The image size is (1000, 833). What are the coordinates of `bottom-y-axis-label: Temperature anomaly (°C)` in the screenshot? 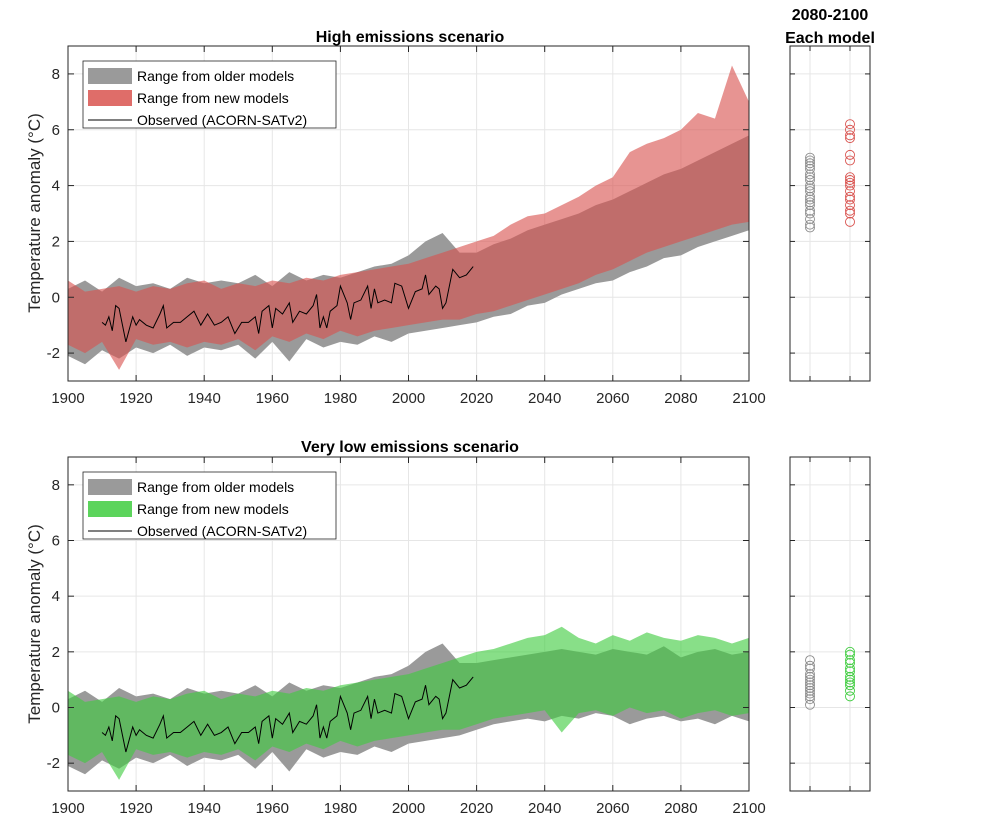 It's located at (34, 624).